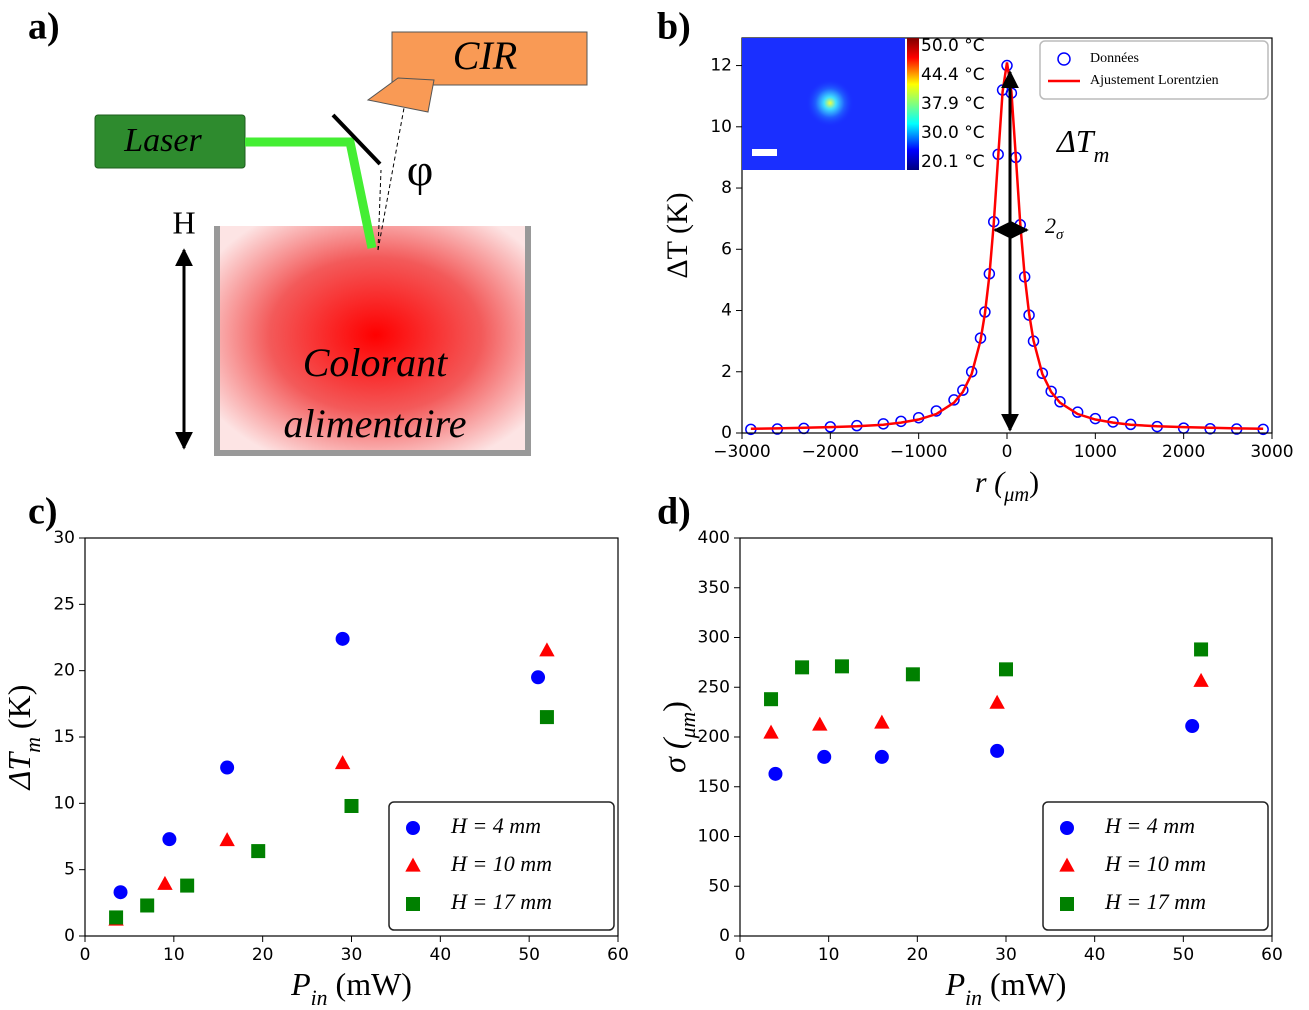  Describe the element at coordinates (953, 75) in the screenshot. I see `colorbar-label: 44.4 °C` at that location.